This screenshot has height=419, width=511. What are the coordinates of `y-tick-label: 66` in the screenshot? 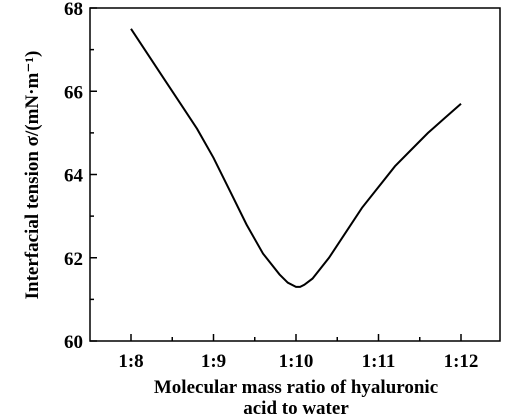 It's located at (73, 92).